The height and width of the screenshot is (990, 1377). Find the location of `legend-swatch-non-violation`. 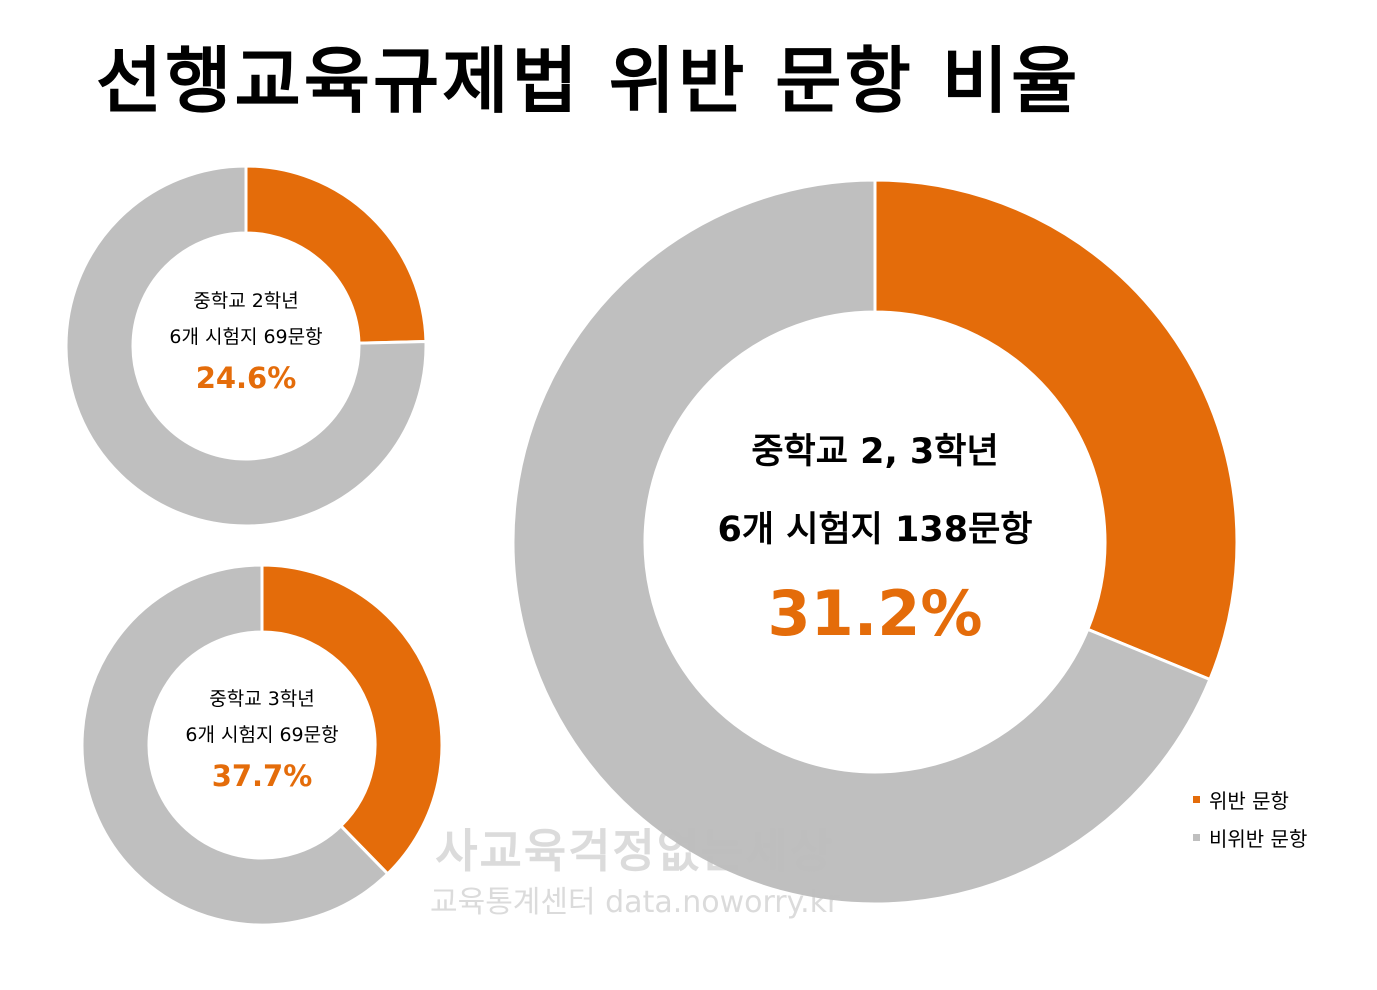

legend-swatch-non-violation is located at coordinates (1196, 837).